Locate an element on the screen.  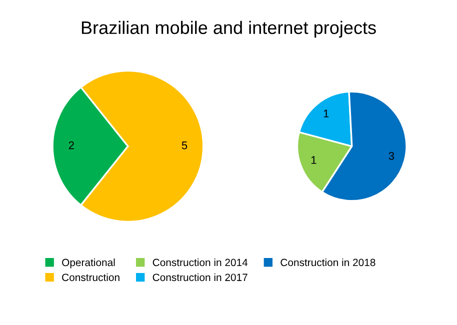
legend-label: Construction in 2018 is located at coordinates (328, 262).